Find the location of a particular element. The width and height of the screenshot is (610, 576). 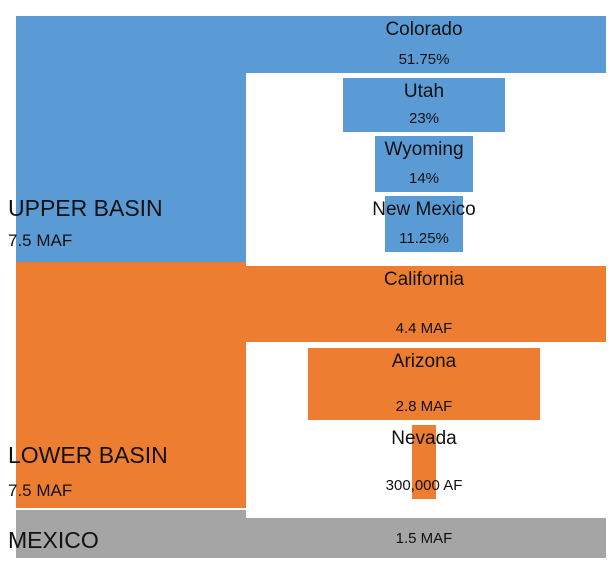

label-wyoming: Wyoming is located at coordinates (424, 149).